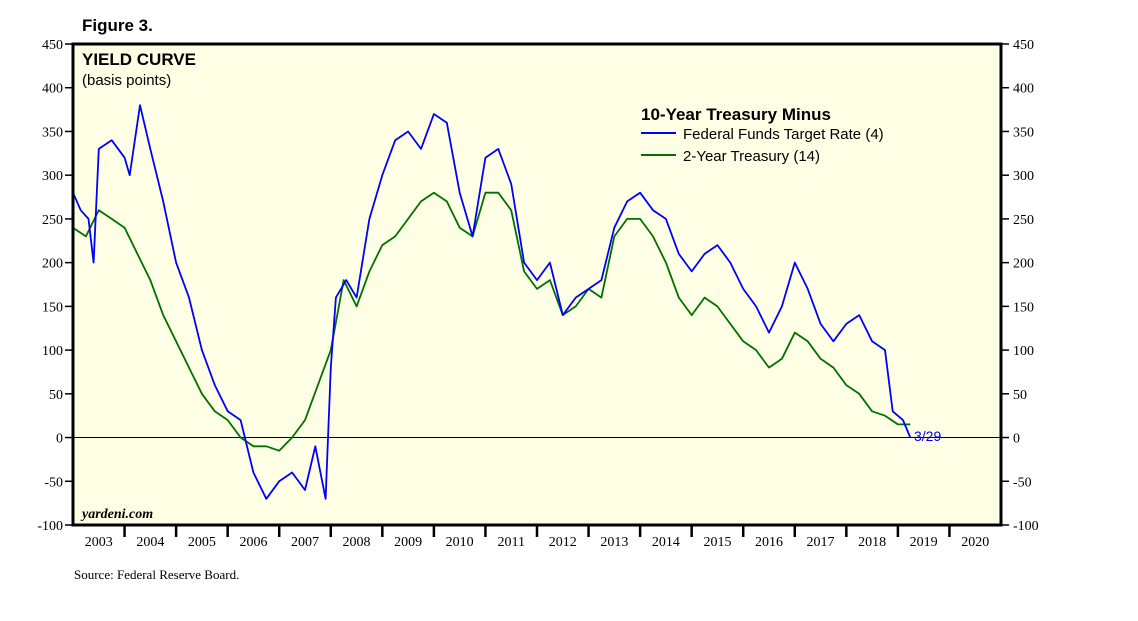  Describe the element at coordinates (1023, 351) in the screenshot. I see `y-tick-label-right: 100` at that location.